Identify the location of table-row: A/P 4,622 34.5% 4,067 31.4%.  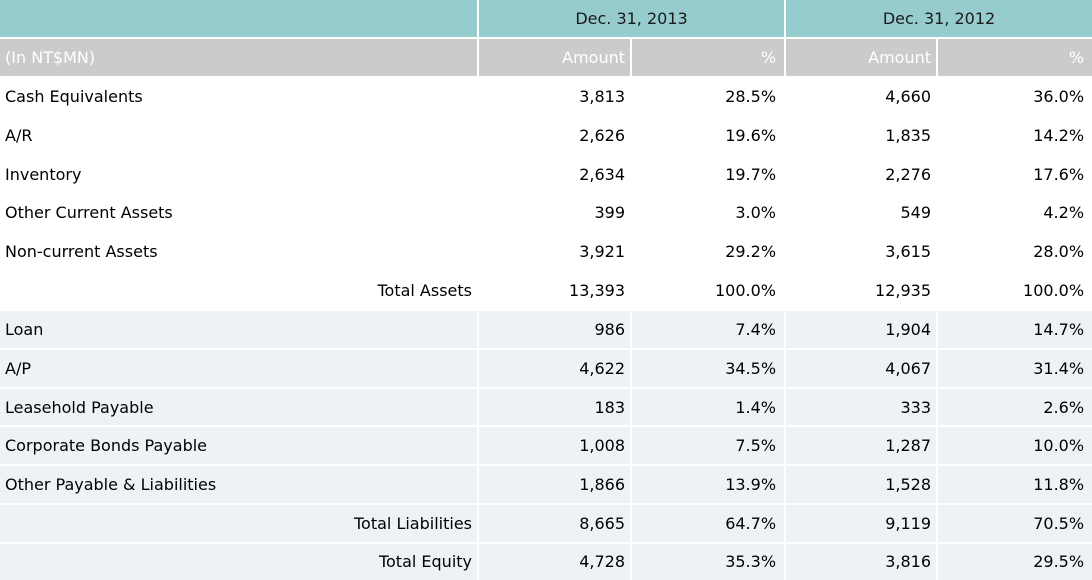
(546, 368).